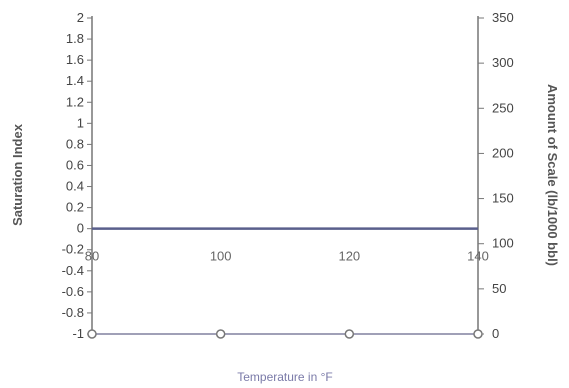 This screenshot has width=569, height=388. Describe the element at coordinates (92, 256) in the screenshot. I see `x-tick-label: 80` at that location.